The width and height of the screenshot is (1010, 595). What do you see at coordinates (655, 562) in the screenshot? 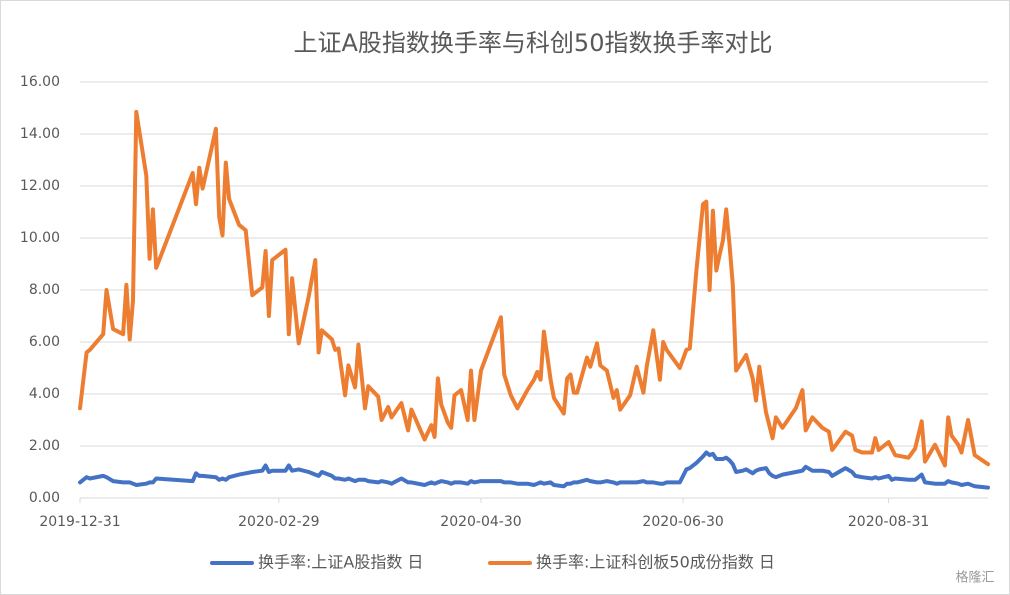
I see `legend-label: 换手率:上证科创板50成份指数 日` at bounding box center [655, 562].